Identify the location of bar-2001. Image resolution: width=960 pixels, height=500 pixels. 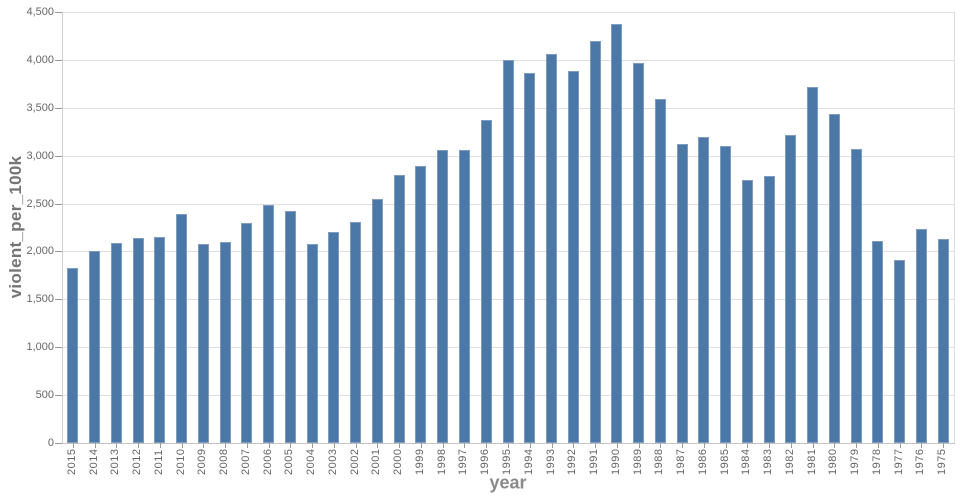
(377, 320).